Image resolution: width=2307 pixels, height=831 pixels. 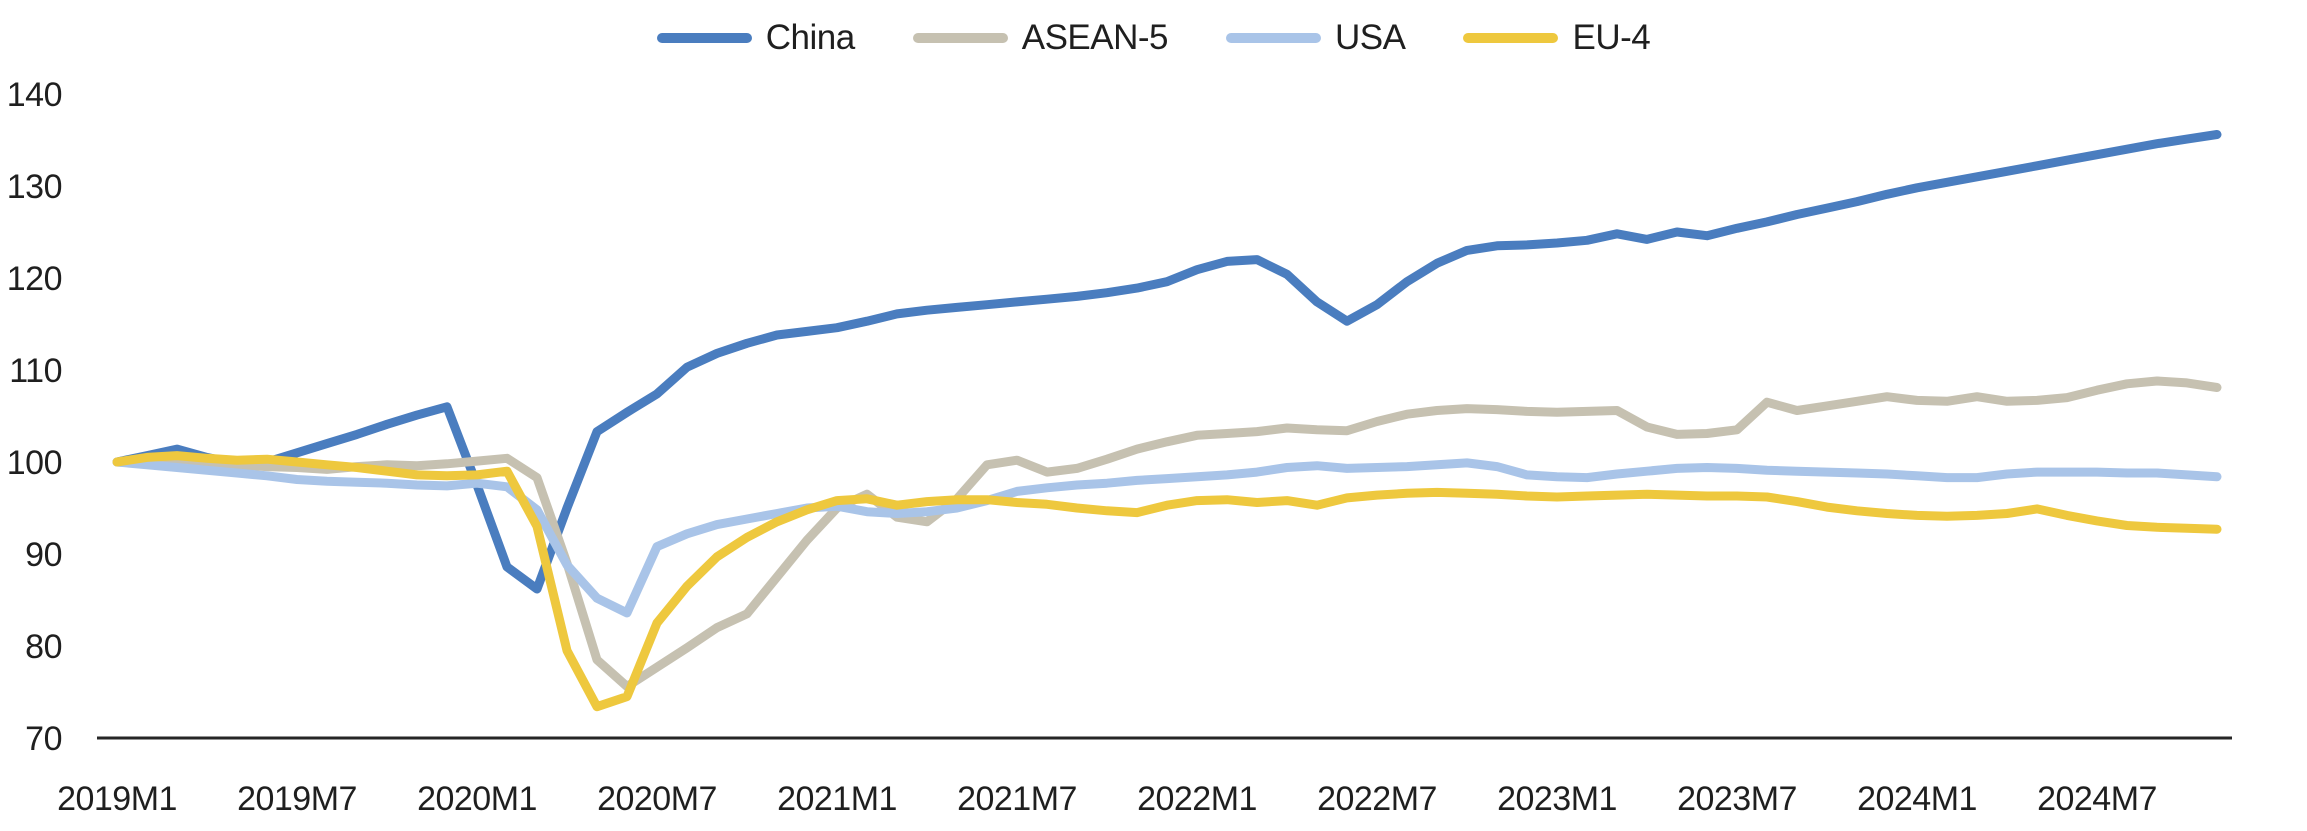 What do you see at coordinates (34, 463) in the screenshot?
I see `y-tick-label: 100` at bounding box center [34, 463].